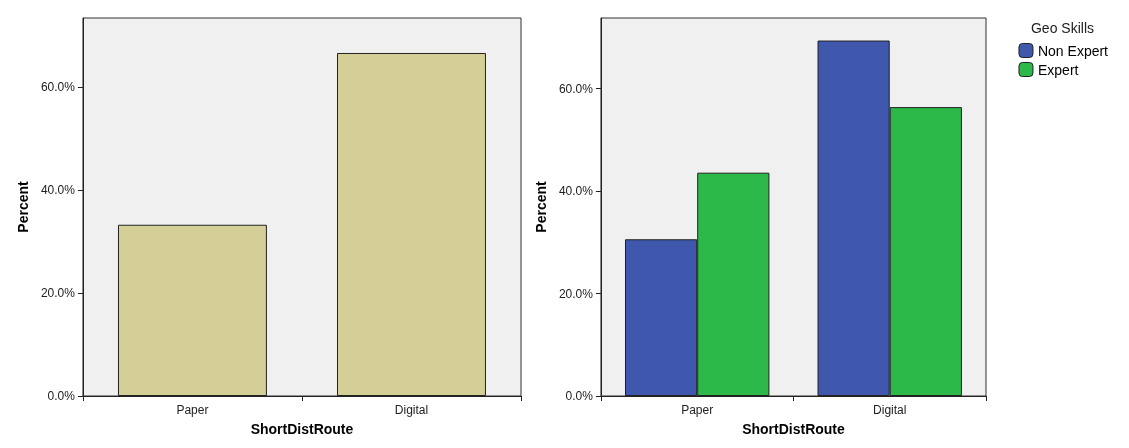 The width and height of the screenshot is (1129, 448). Describe the element at coordinates (1058, 69) in the screenshot. I see `legend-label: Expert` at that location.